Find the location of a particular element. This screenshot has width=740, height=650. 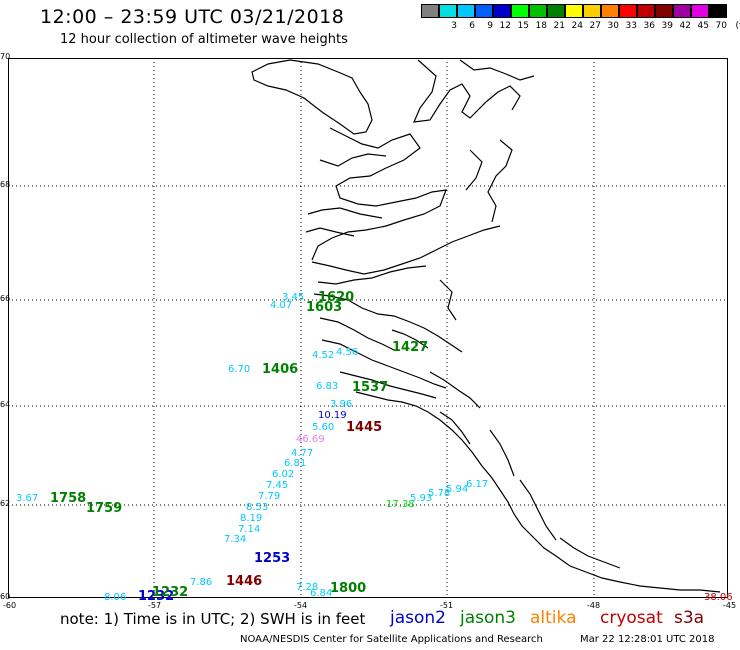

colorbar-tick-label: 18 is located at coordinates (541, 26).